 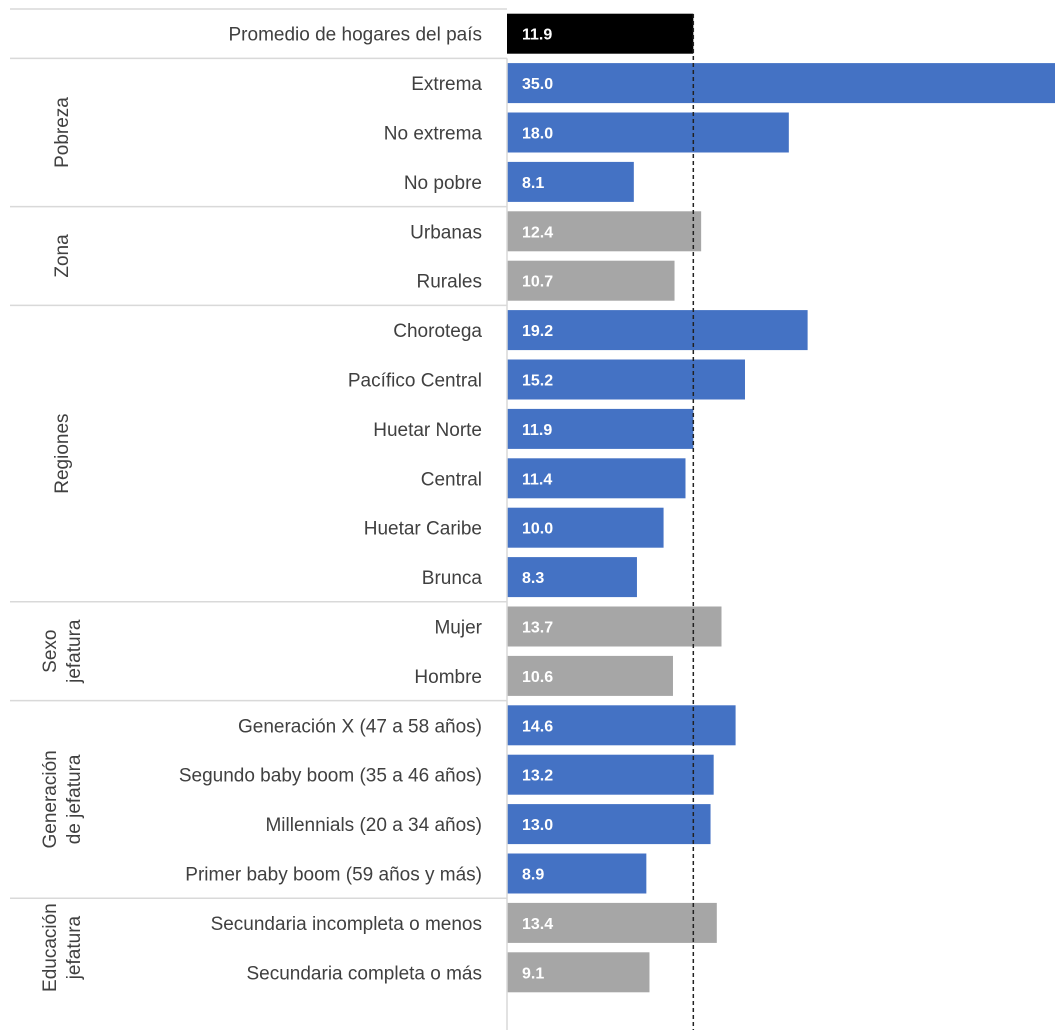 What do you see at coordinates (443, 183) in the screenshot?
I see `group-0-item-2-label: No pobre` at bounding box center [443, 183].